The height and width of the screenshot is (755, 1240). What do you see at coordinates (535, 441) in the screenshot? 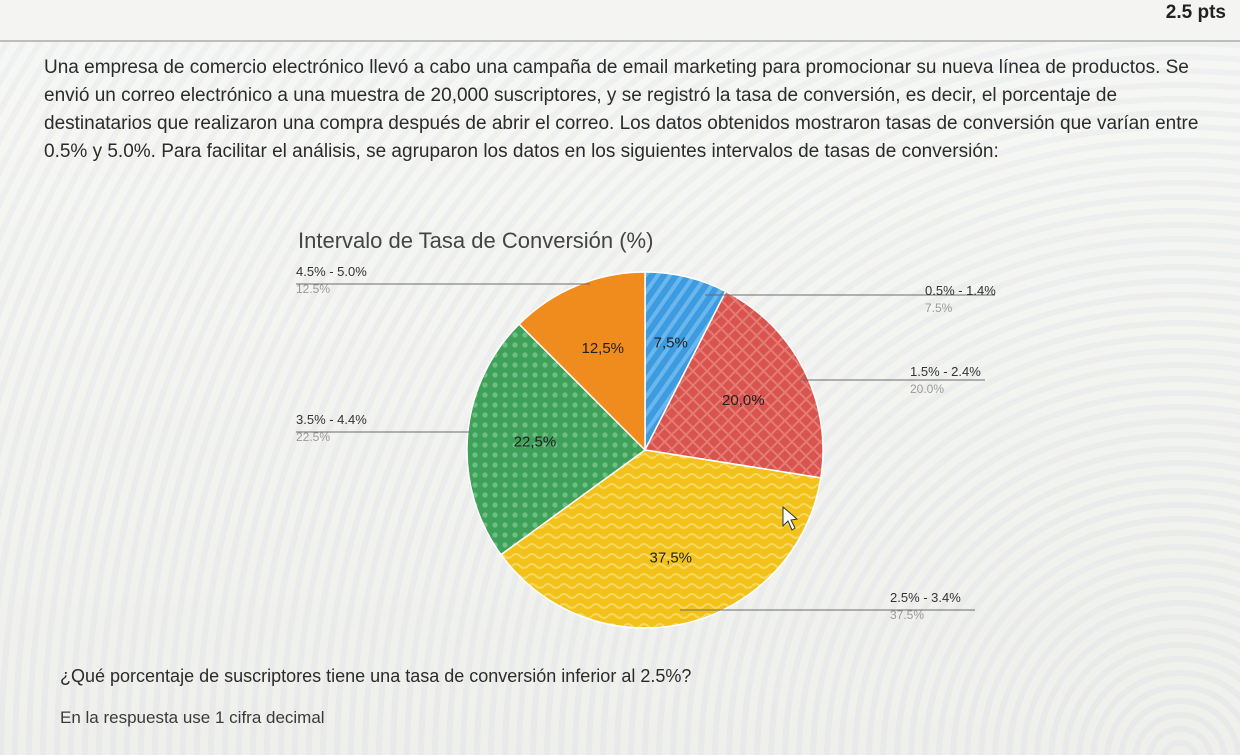
I see `pie-data-label-4: 22,5%` at bounding box center [535, 441].